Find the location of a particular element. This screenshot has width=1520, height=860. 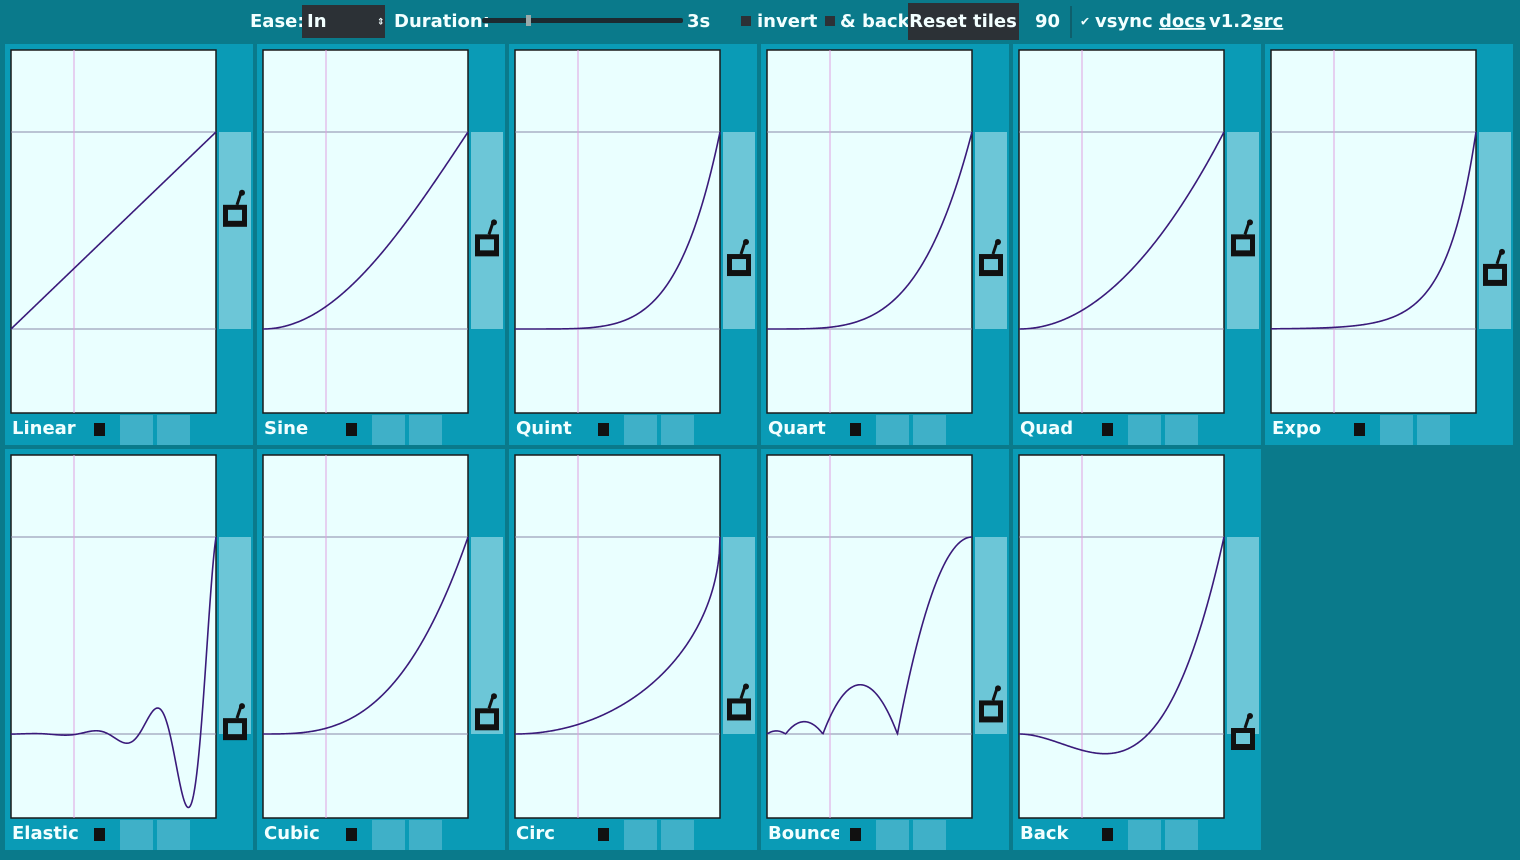

tile-label: Quart is located at coordinates (797, 428).